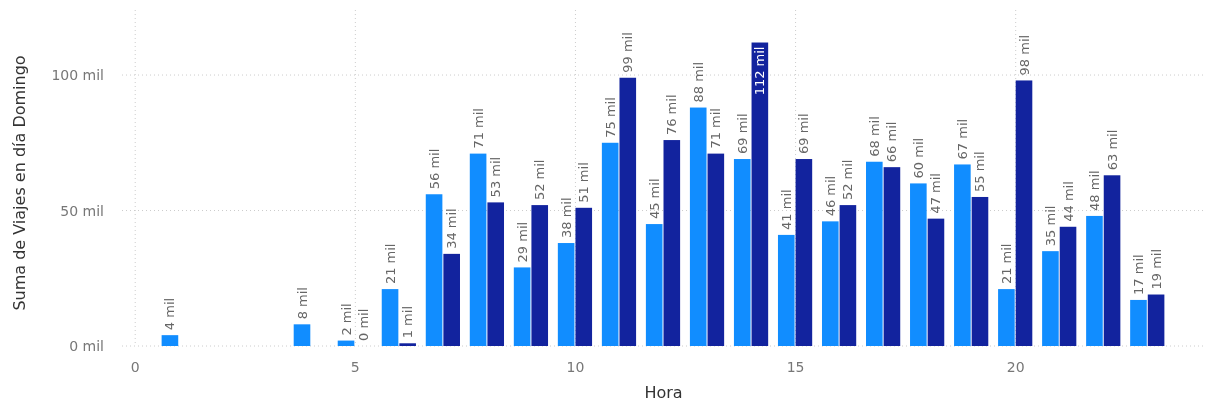  Describe the element at coordinates (19, 183) in the screenshot. I see `y-axis-title: Suma de Viajes en día Domingo` at that location.